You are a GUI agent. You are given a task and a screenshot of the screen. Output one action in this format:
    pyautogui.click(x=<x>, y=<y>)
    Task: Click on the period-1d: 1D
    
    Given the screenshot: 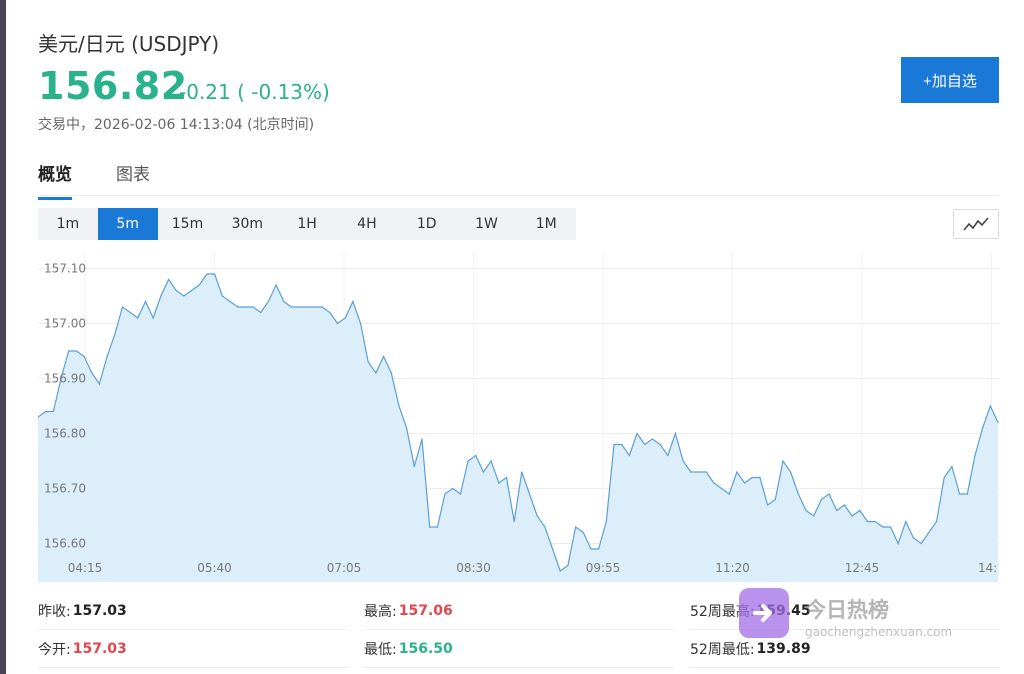 What is the action you would take?
    pyautogui.click(x=426, y=224)
    